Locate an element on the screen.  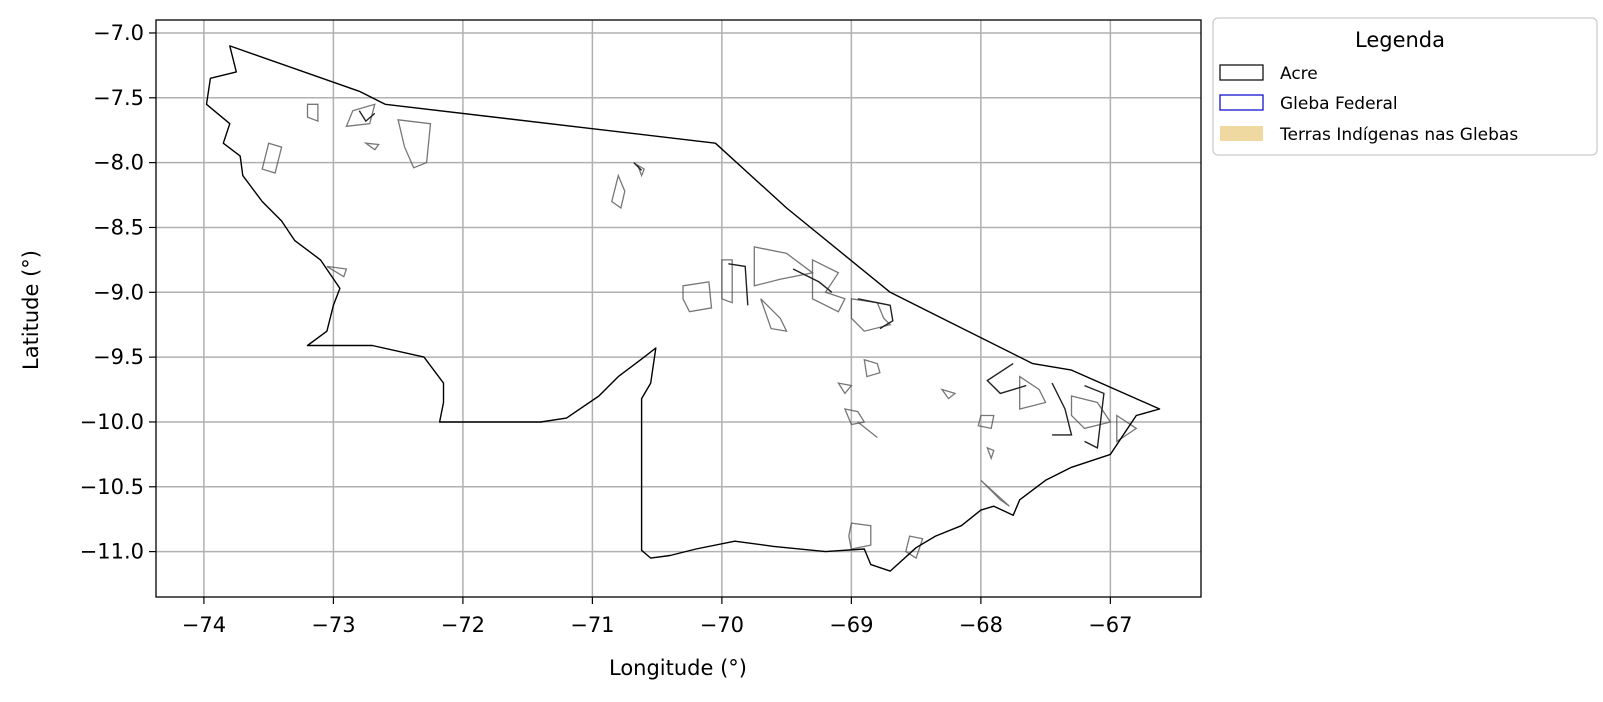
y-tick-label: −9.5 is located at coordinates (118, 357).